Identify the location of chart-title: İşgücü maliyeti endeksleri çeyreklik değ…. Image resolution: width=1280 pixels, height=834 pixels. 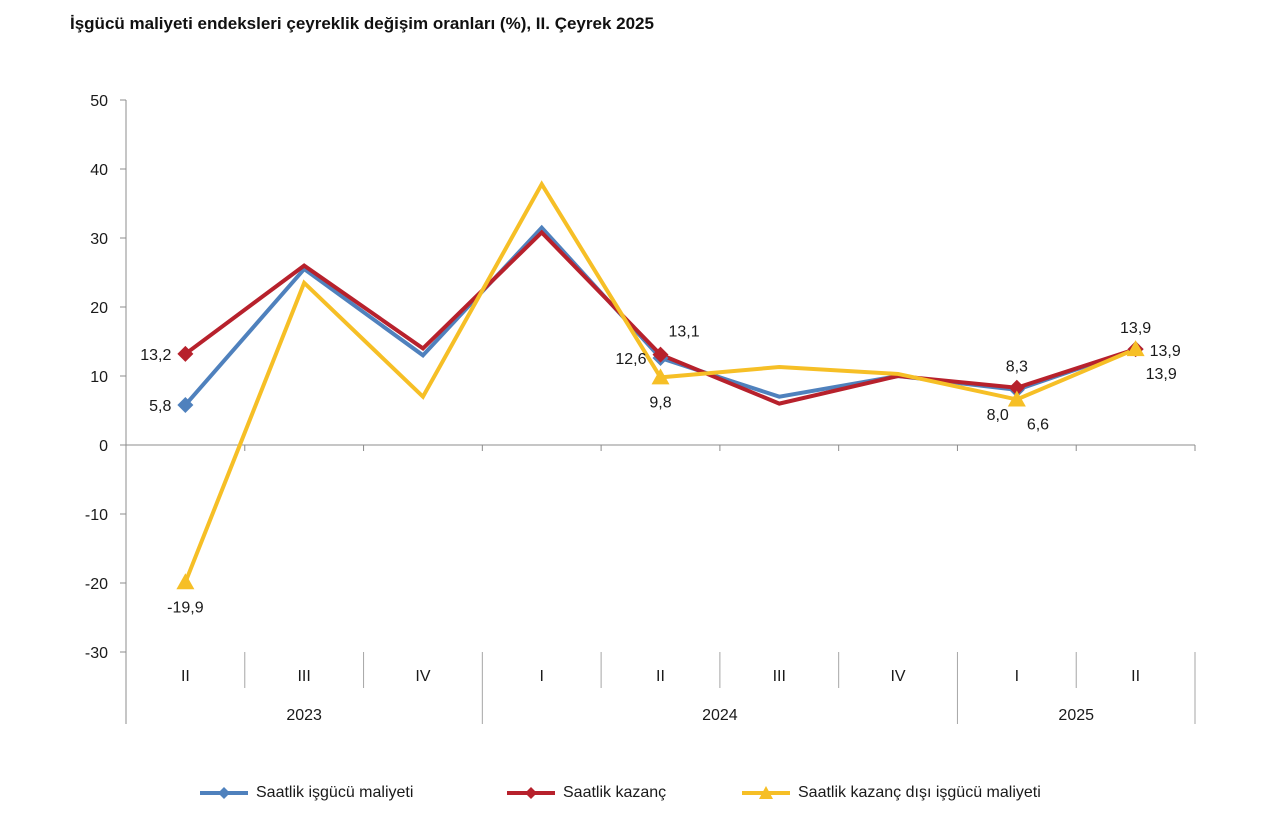
(362, 23).